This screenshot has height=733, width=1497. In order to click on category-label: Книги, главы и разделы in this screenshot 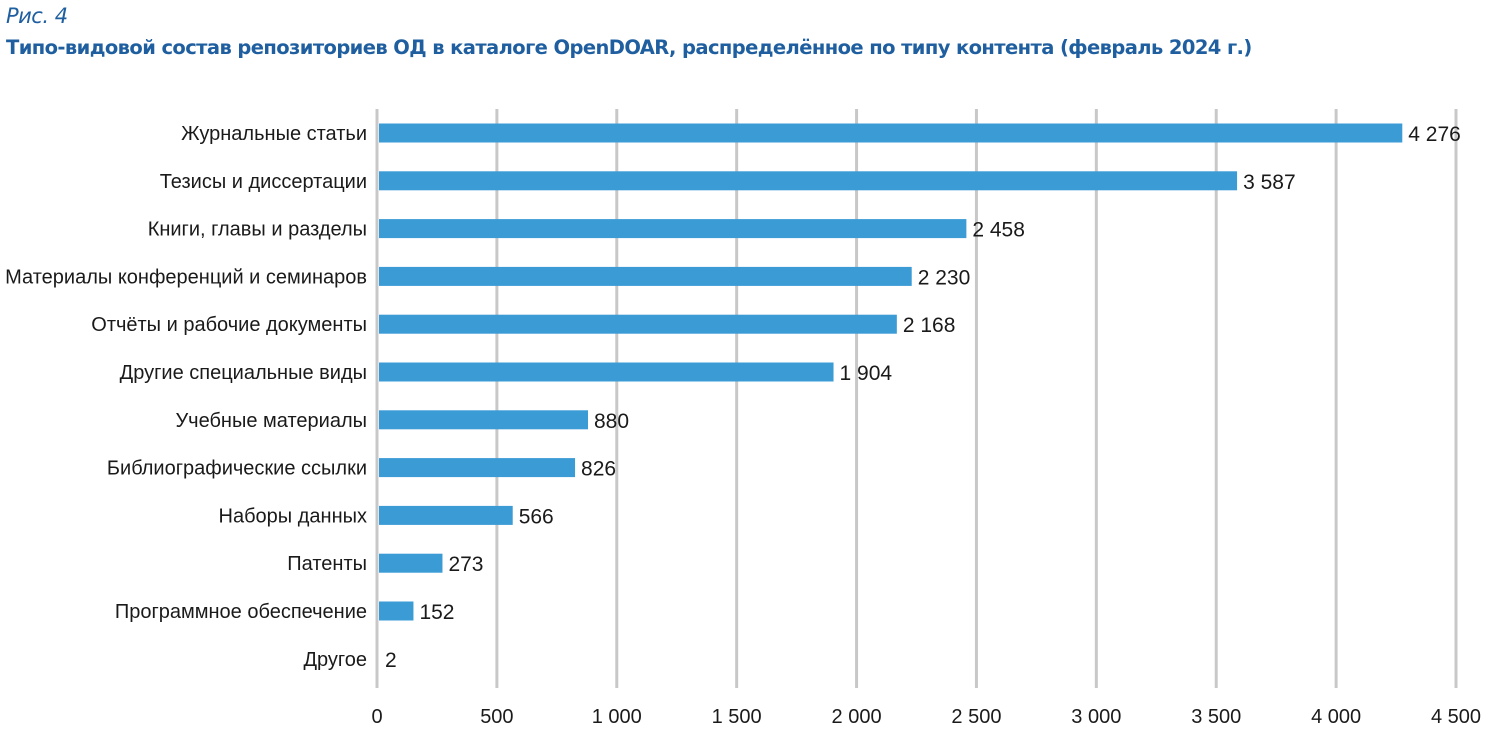, I will do `click(257, 230)`.